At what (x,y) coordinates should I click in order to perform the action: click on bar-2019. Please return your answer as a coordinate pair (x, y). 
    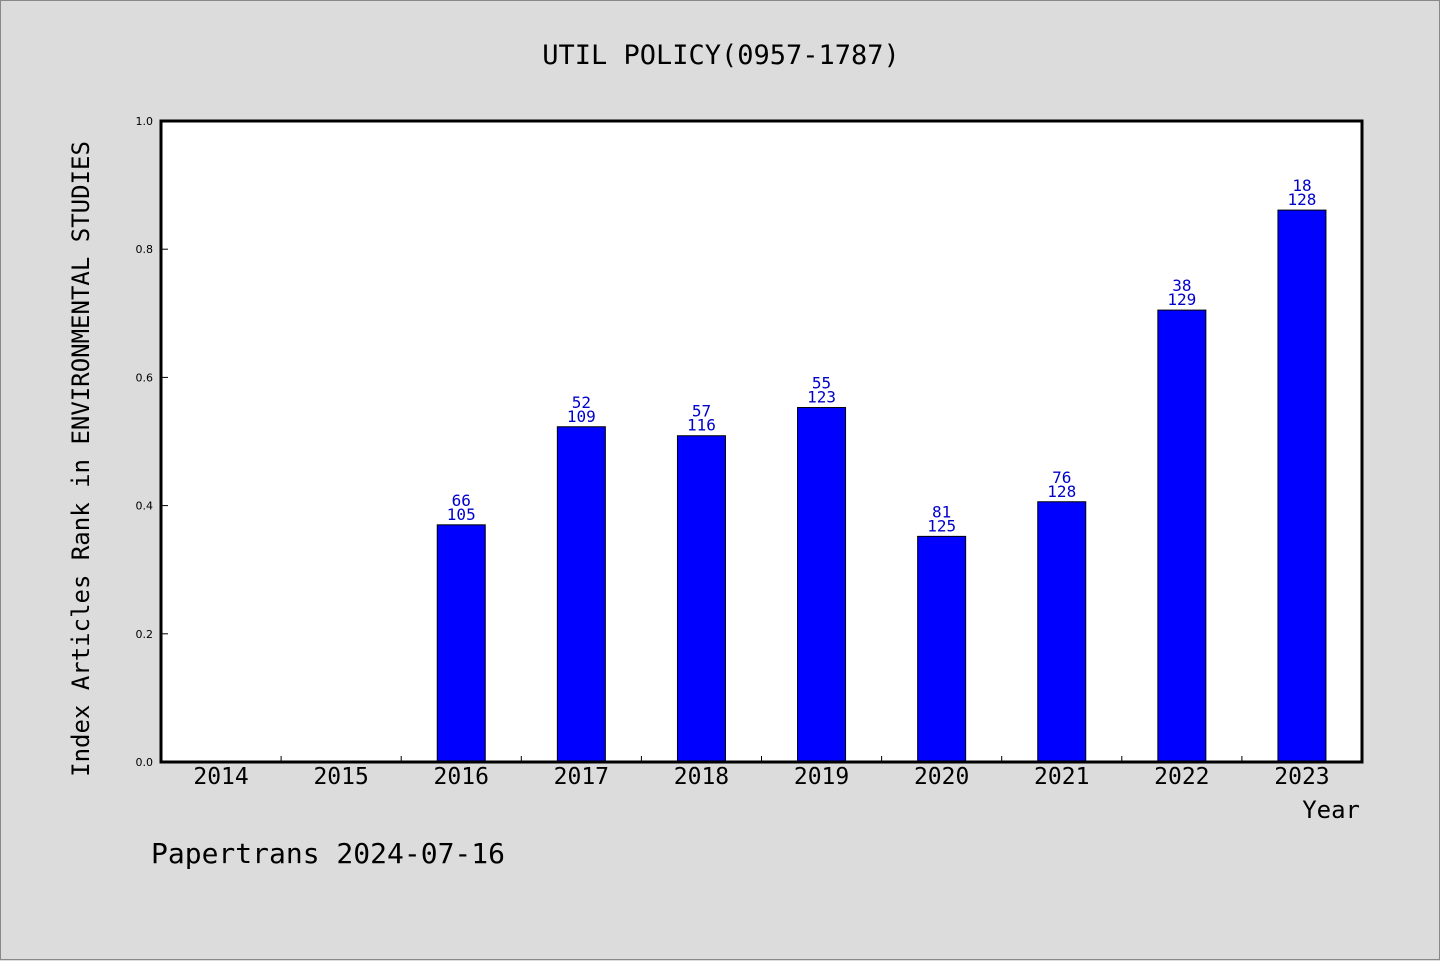
    Looking at the image, I should click on (822, 585).